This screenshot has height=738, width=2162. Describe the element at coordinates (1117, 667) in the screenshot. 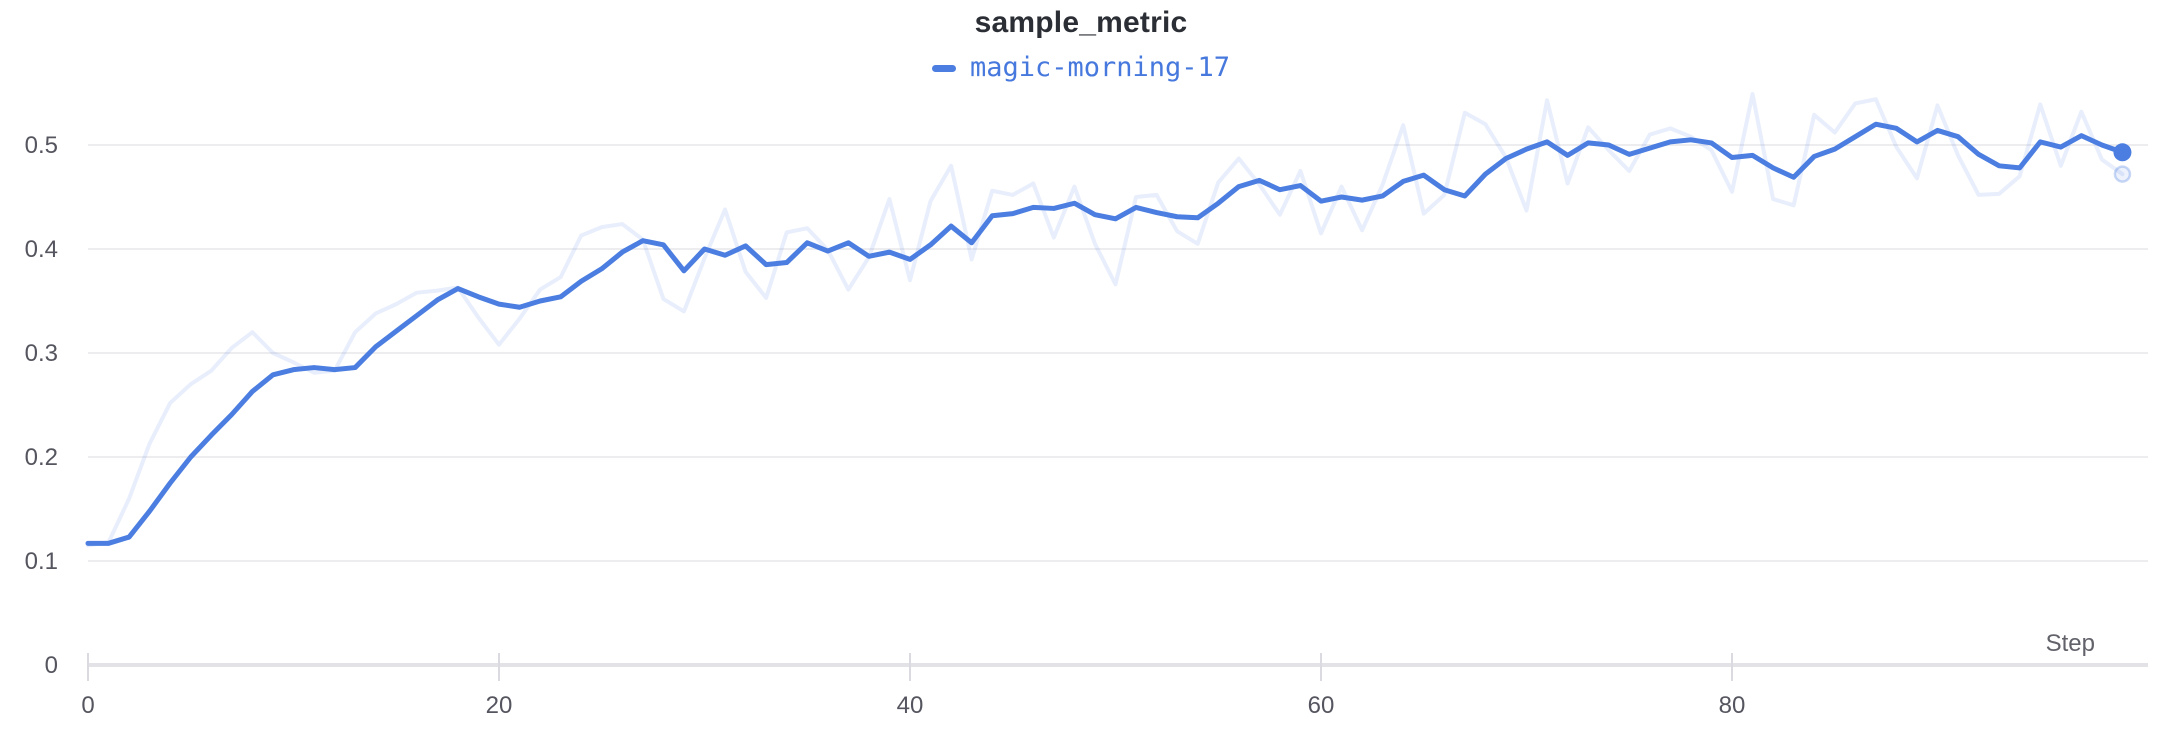

I see `x-axis` at that location.